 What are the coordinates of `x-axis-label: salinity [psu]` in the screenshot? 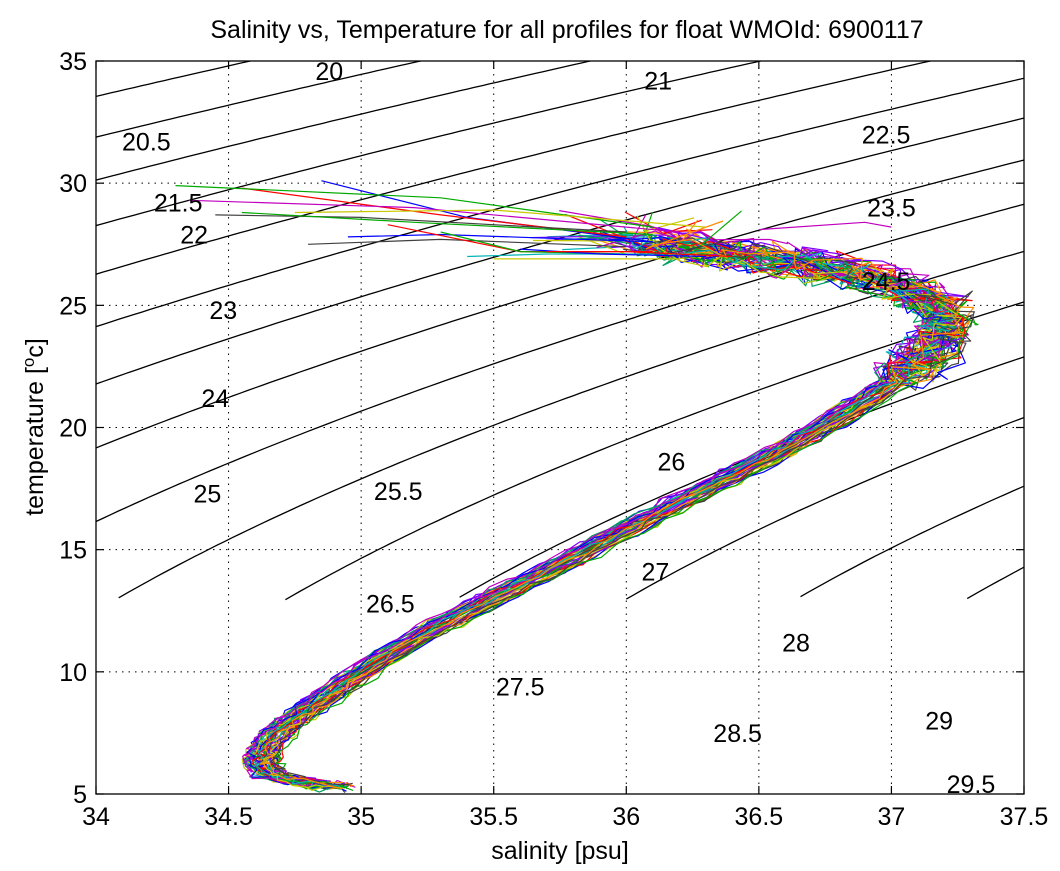 It's located at (560, 851).